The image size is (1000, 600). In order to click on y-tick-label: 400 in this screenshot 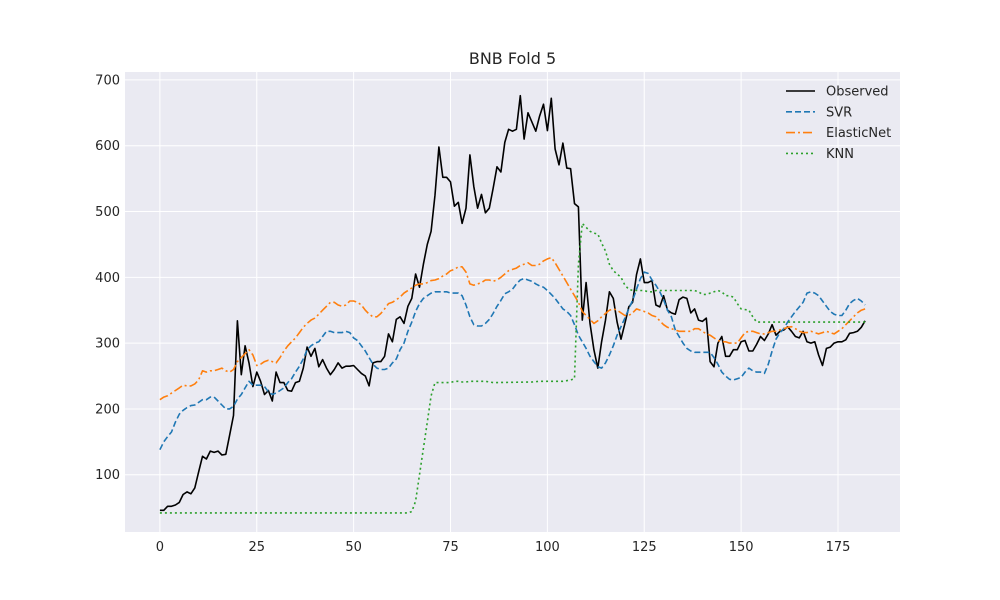, I will do `click(107, 278)`.